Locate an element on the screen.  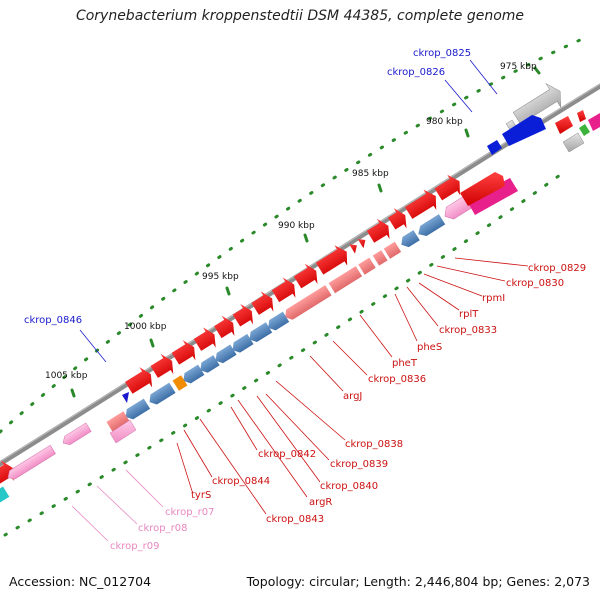
leader-rpmI is located at coordinates (453, 285).